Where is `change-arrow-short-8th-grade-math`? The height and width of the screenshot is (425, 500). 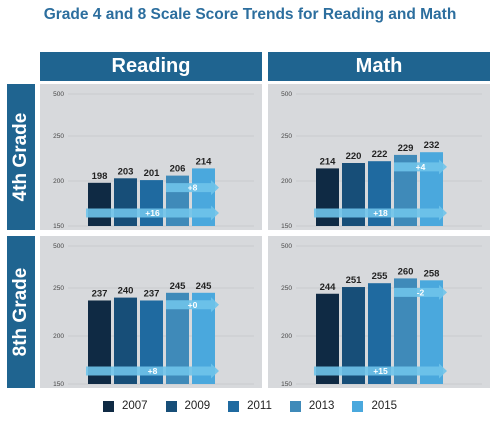 change-arrow-short-8th-grade-math is located at coordinates (420, 292).